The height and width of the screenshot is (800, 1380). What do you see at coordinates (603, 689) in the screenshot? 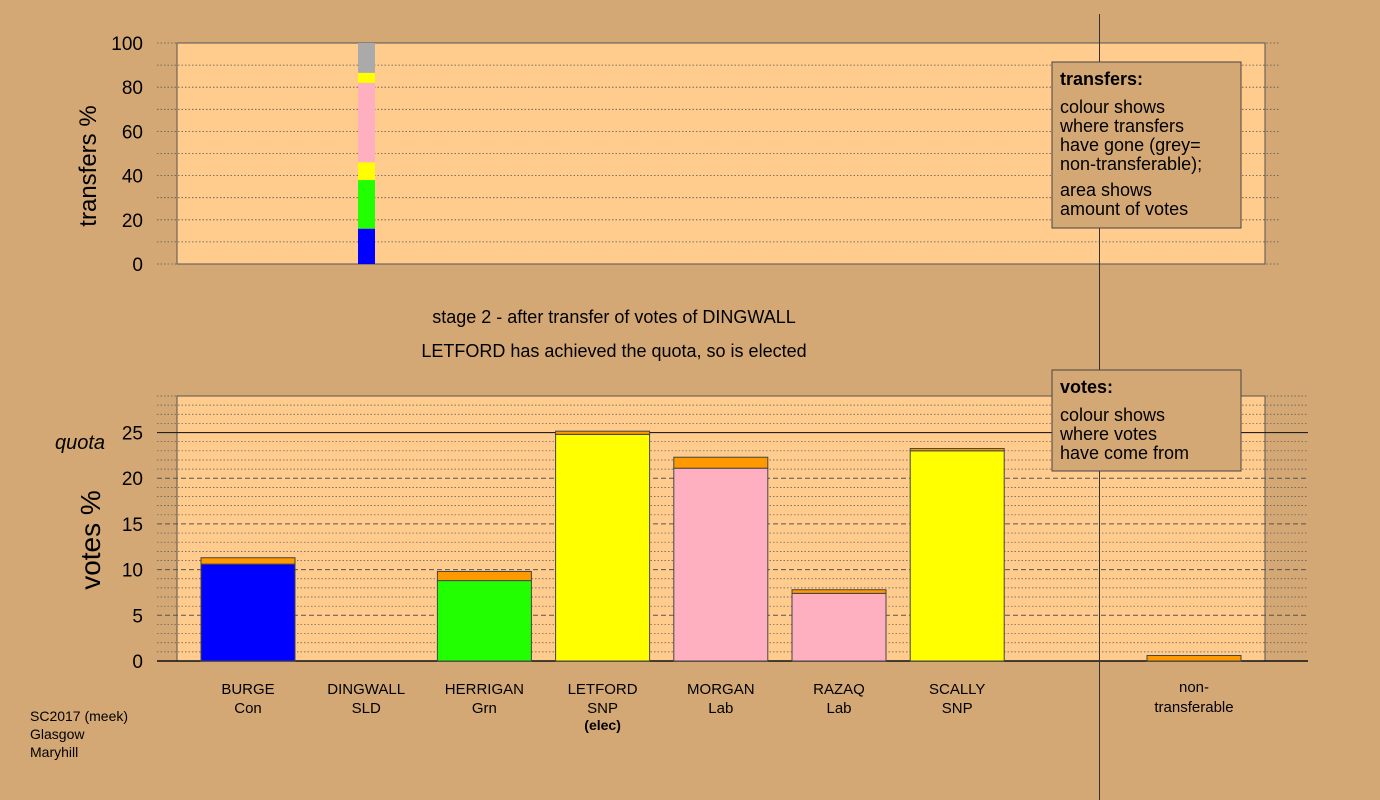
I see `candidate-name: LETFORD` at bounding box center [603, 689].